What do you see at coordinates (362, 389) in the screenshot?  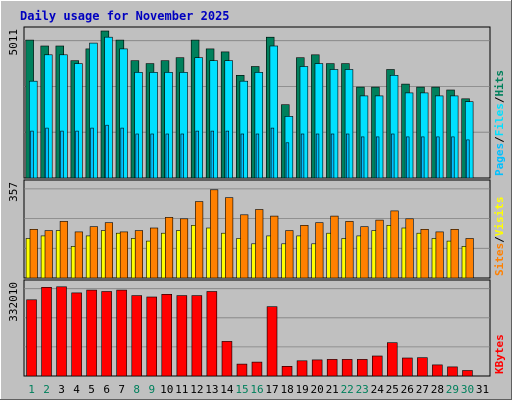 I see `x-tick-label-day-23: 23` at bounding box center [362, 389].